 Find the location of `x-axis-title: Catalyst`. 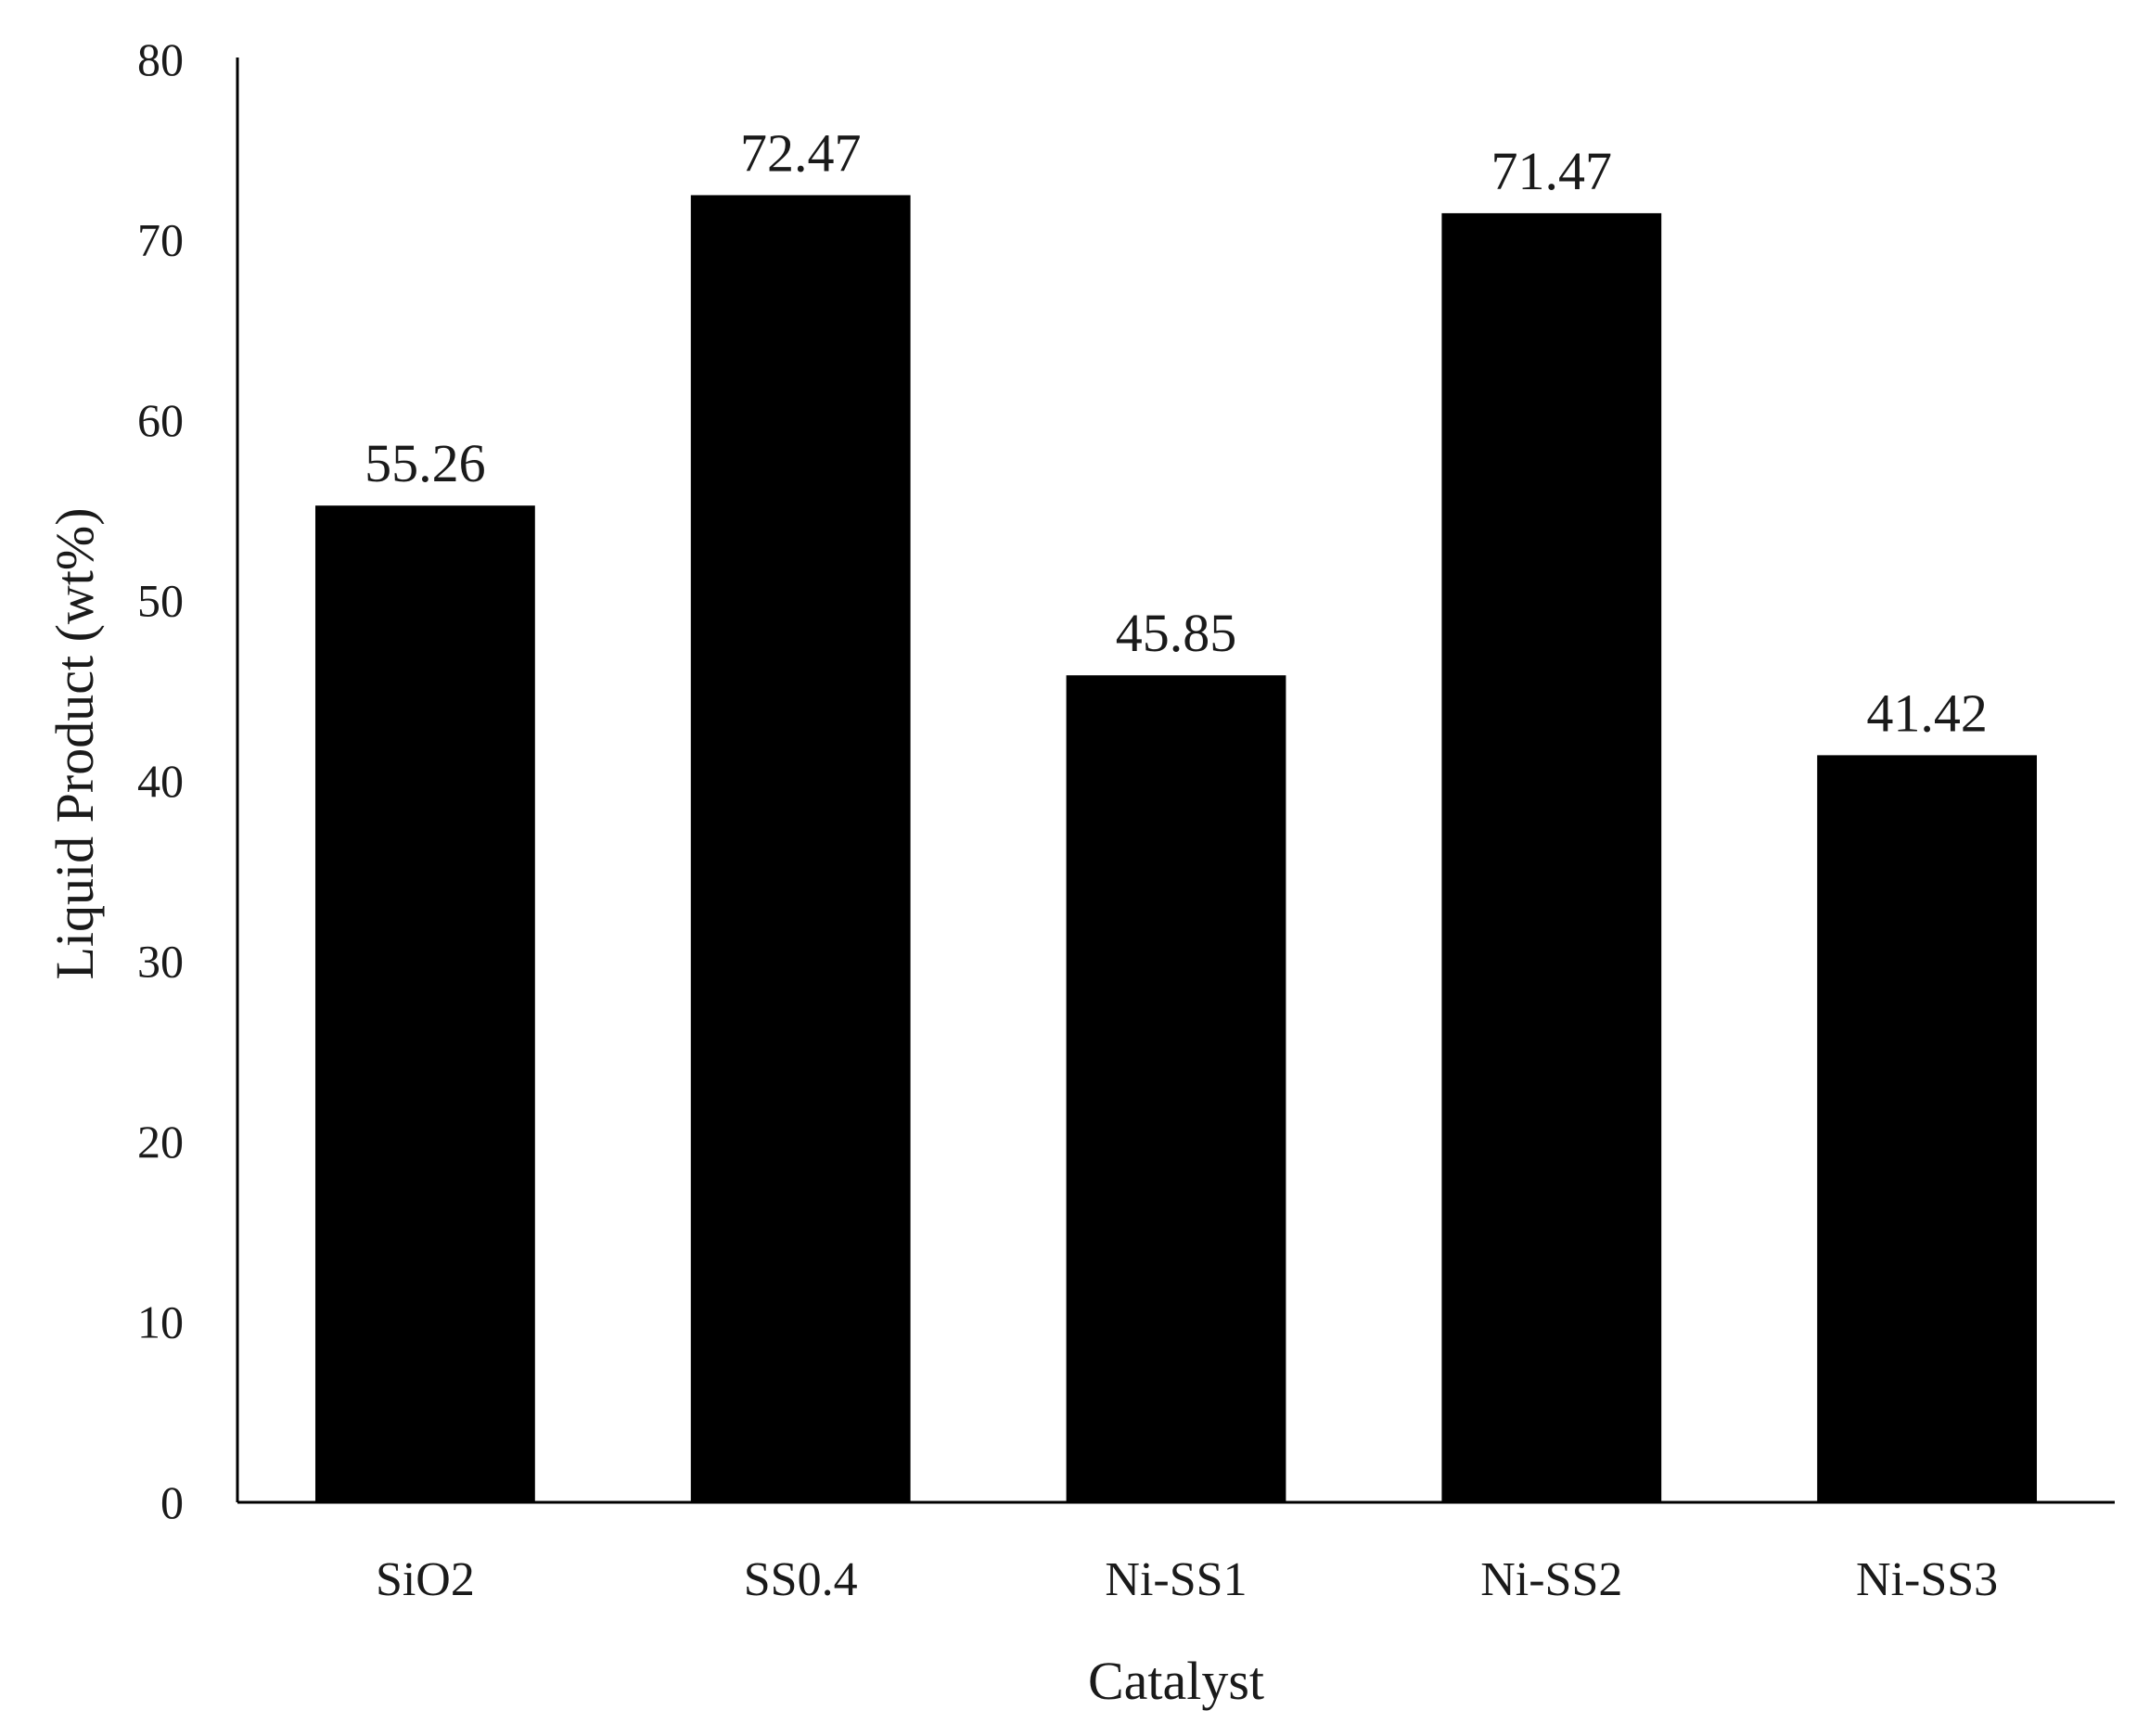

x-axis-title: Catalyst is located at coordinates (1176, 1681).